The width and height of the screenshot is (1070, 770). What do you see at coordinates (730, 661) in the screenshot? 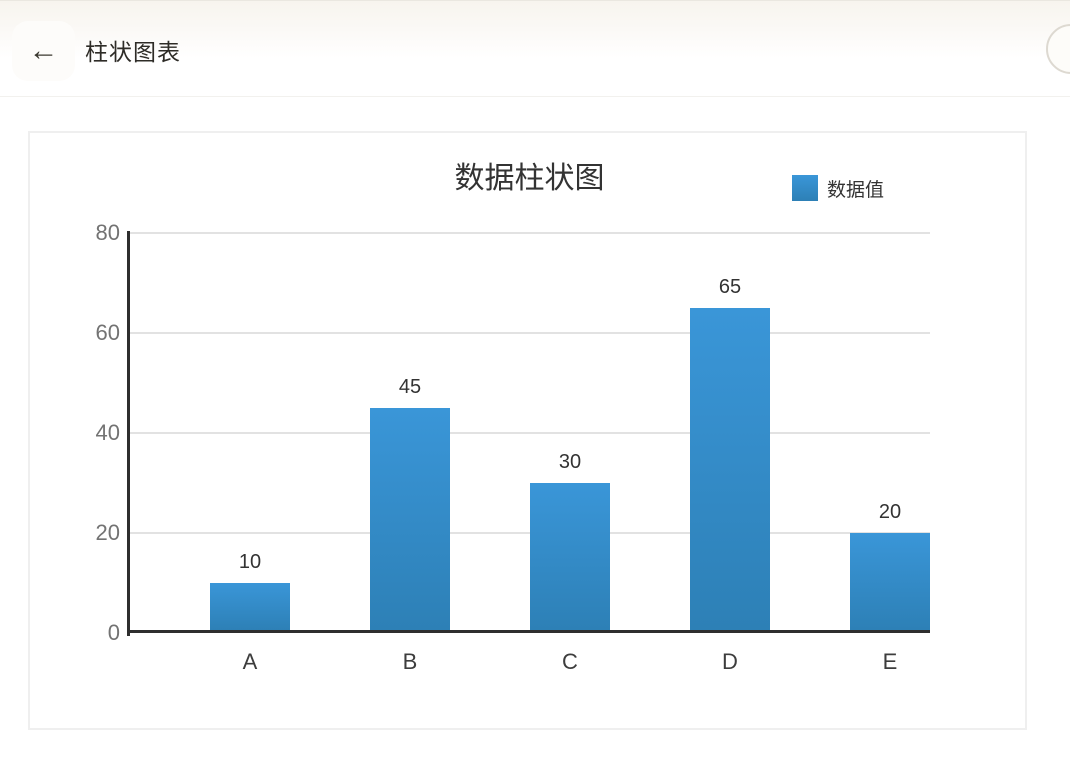
I see `x-axis-tick-label-D: D` at bounding box center [730, 661].